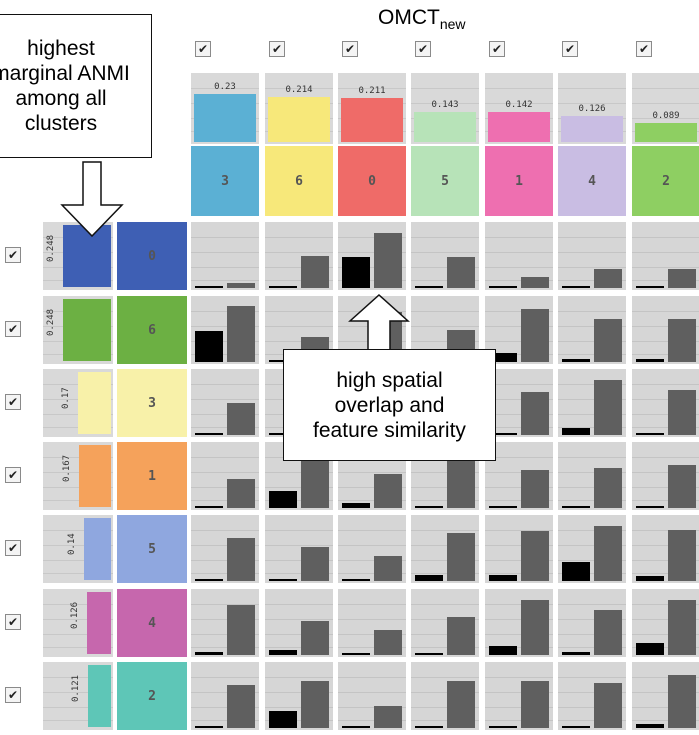 The width and height of the screenshot is (699, 735). Describe the element at coordinates (13, 622) in the screenshot. I see `row-checkbox-4: ✔` at that location.